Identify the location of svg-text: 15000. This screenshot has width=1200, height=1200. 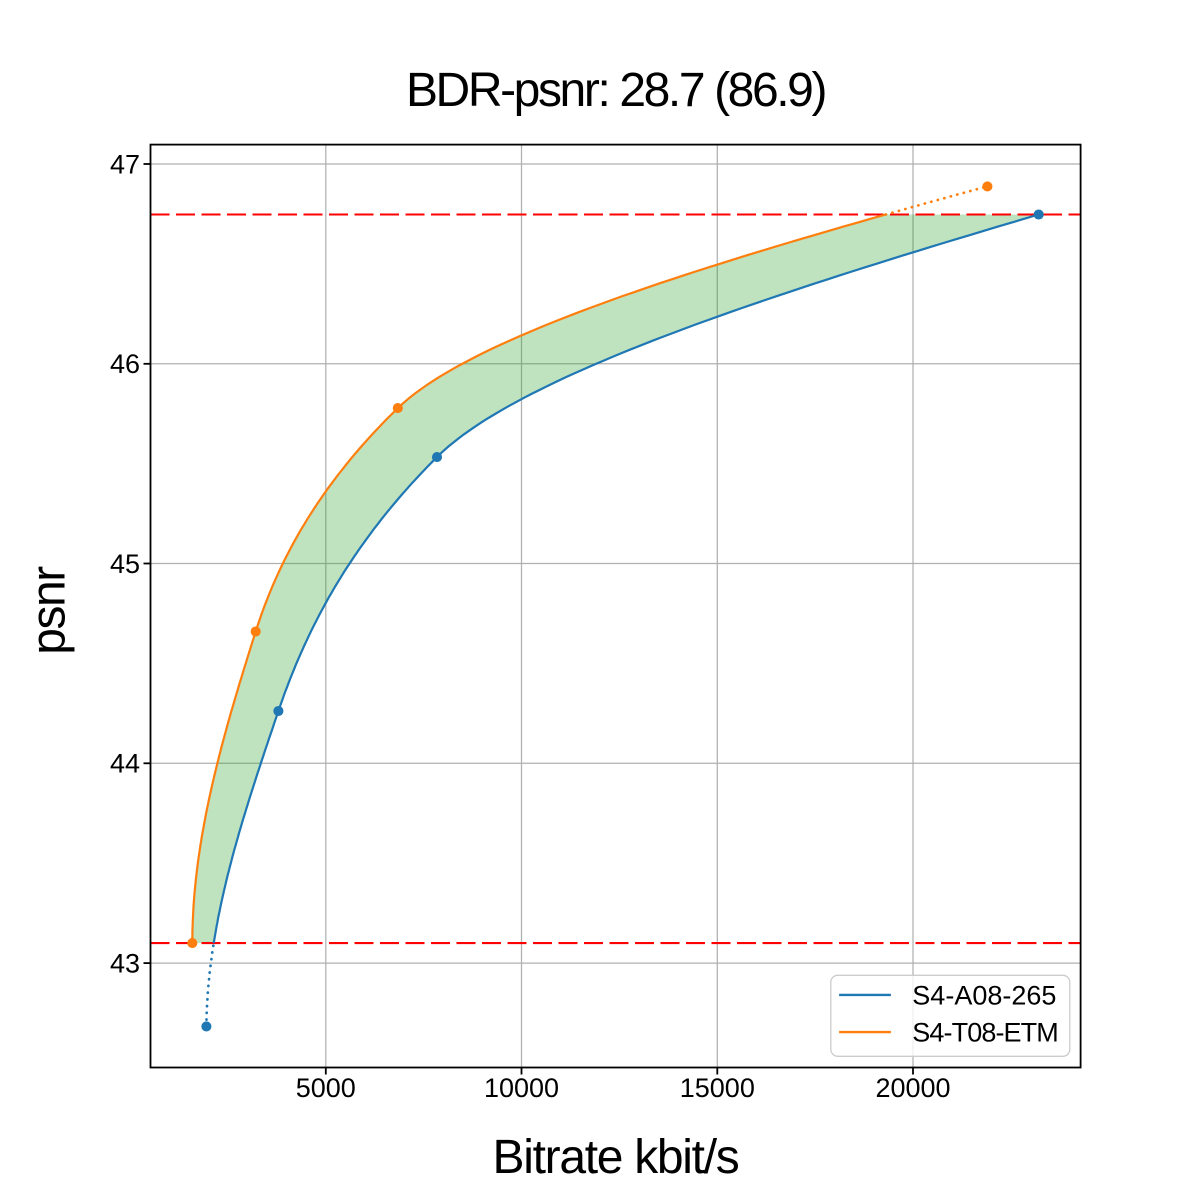
(717, 1088).